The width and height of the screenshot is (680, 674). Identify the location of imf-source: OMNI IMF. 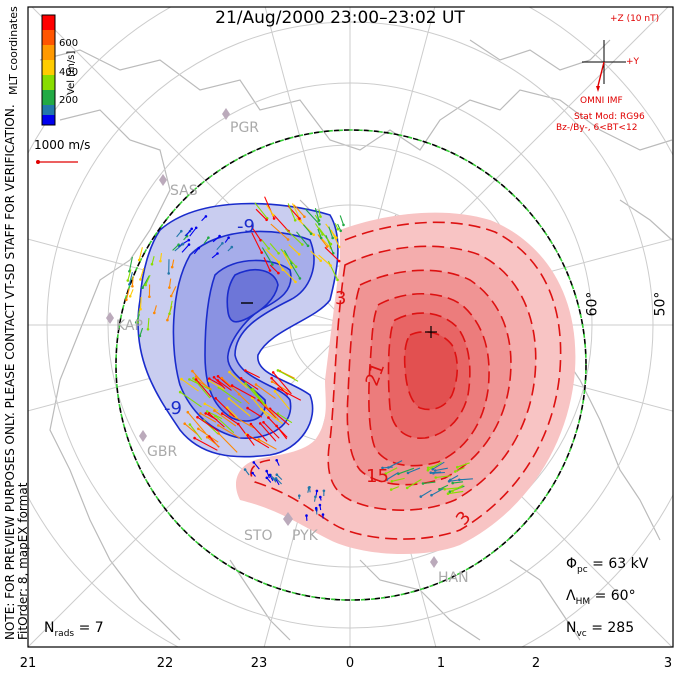
(601, 101).